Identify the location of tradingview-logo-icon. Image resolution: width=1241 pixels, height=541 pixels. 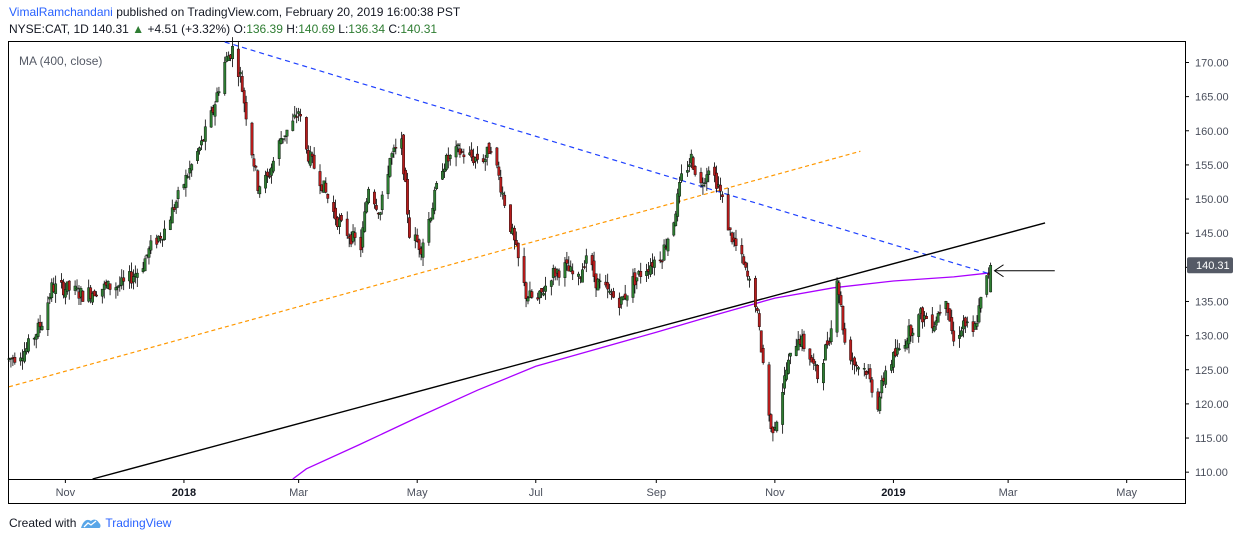
(91, 523).